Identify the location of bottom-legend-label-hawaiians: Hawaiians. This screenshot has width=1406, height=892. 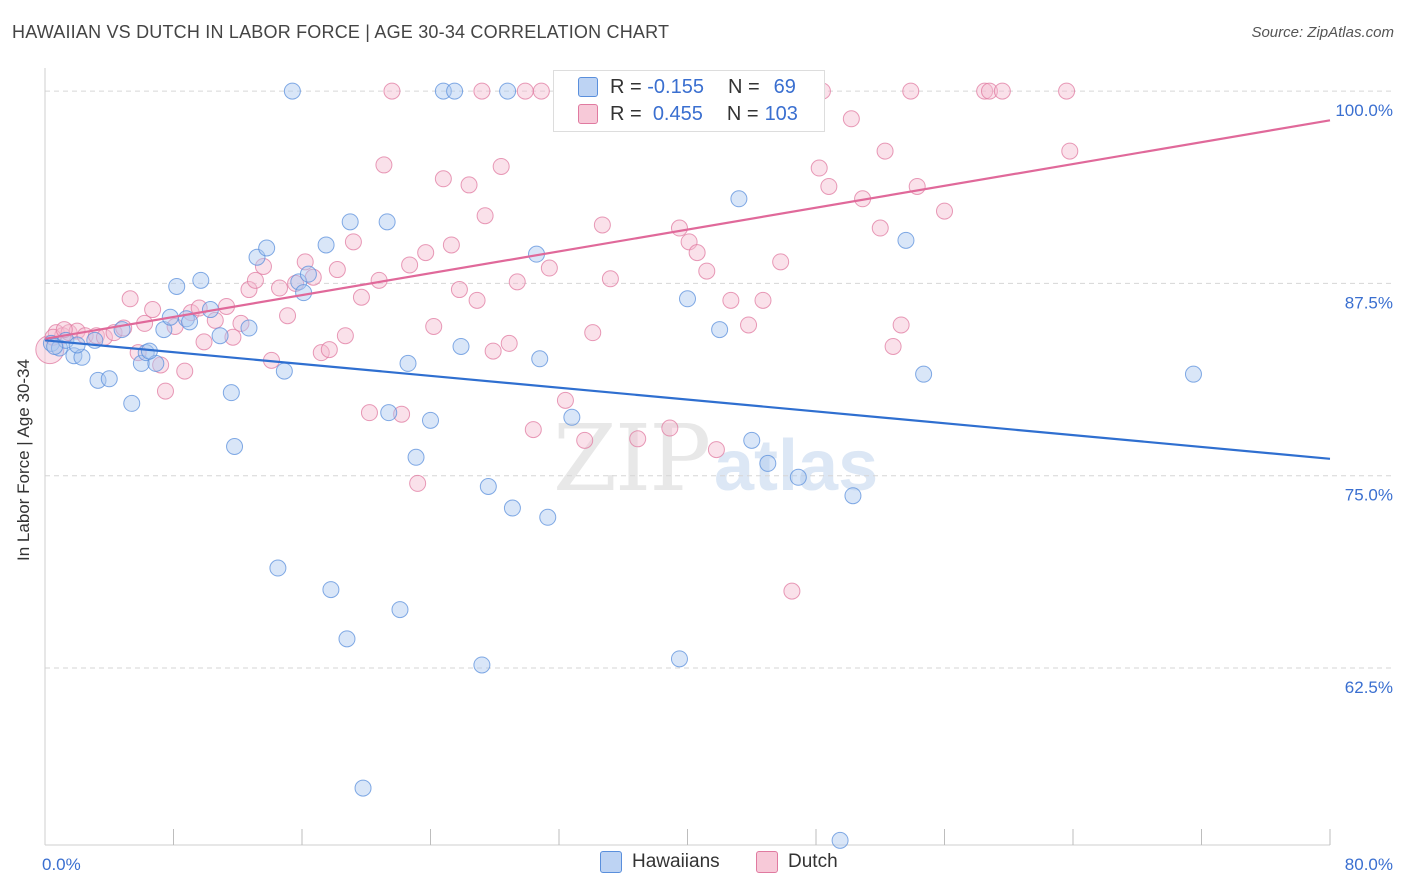
(676, 861).